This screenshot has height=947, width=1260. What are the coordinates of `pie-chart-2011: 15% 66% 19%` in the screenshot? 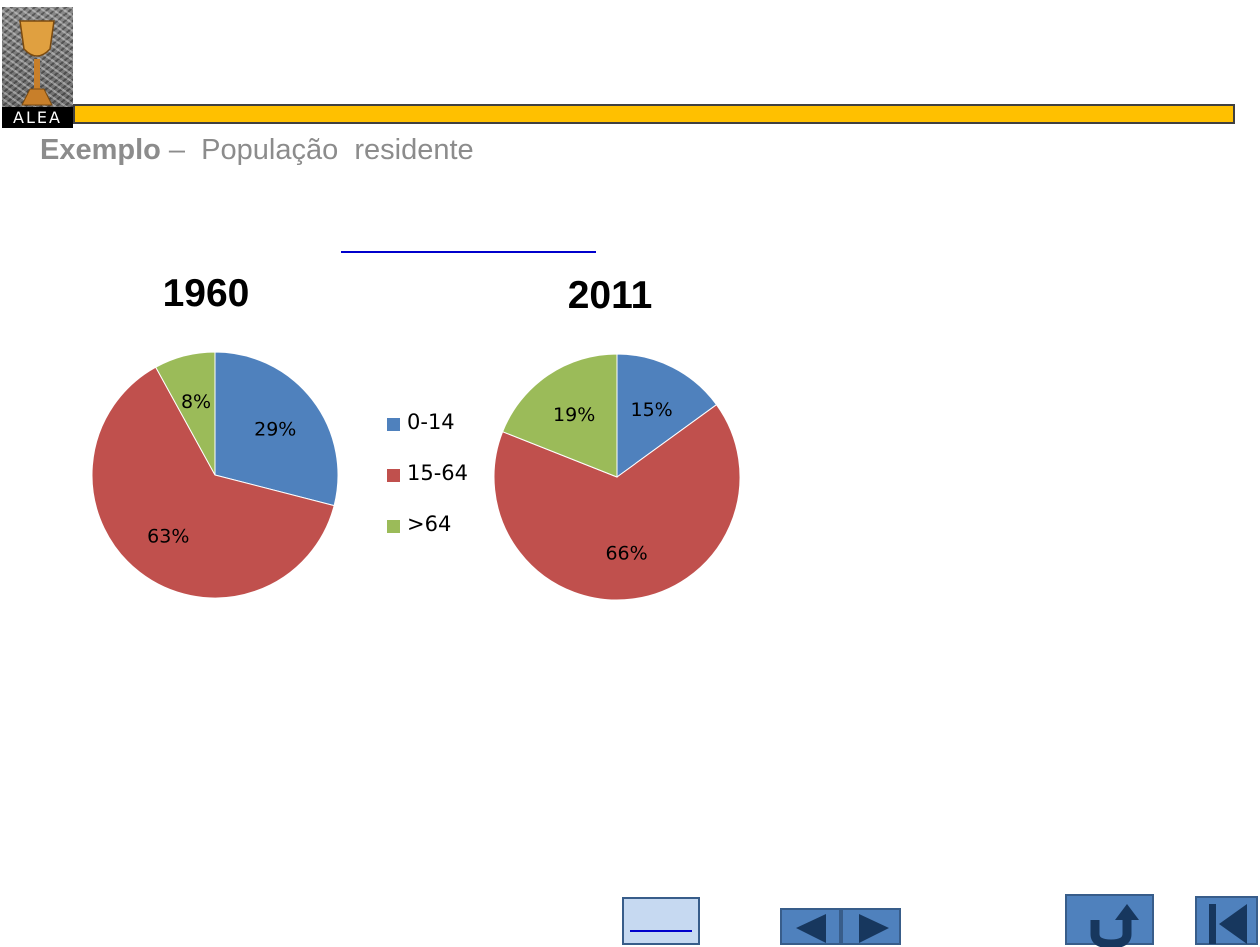 It's located at (617, 477).